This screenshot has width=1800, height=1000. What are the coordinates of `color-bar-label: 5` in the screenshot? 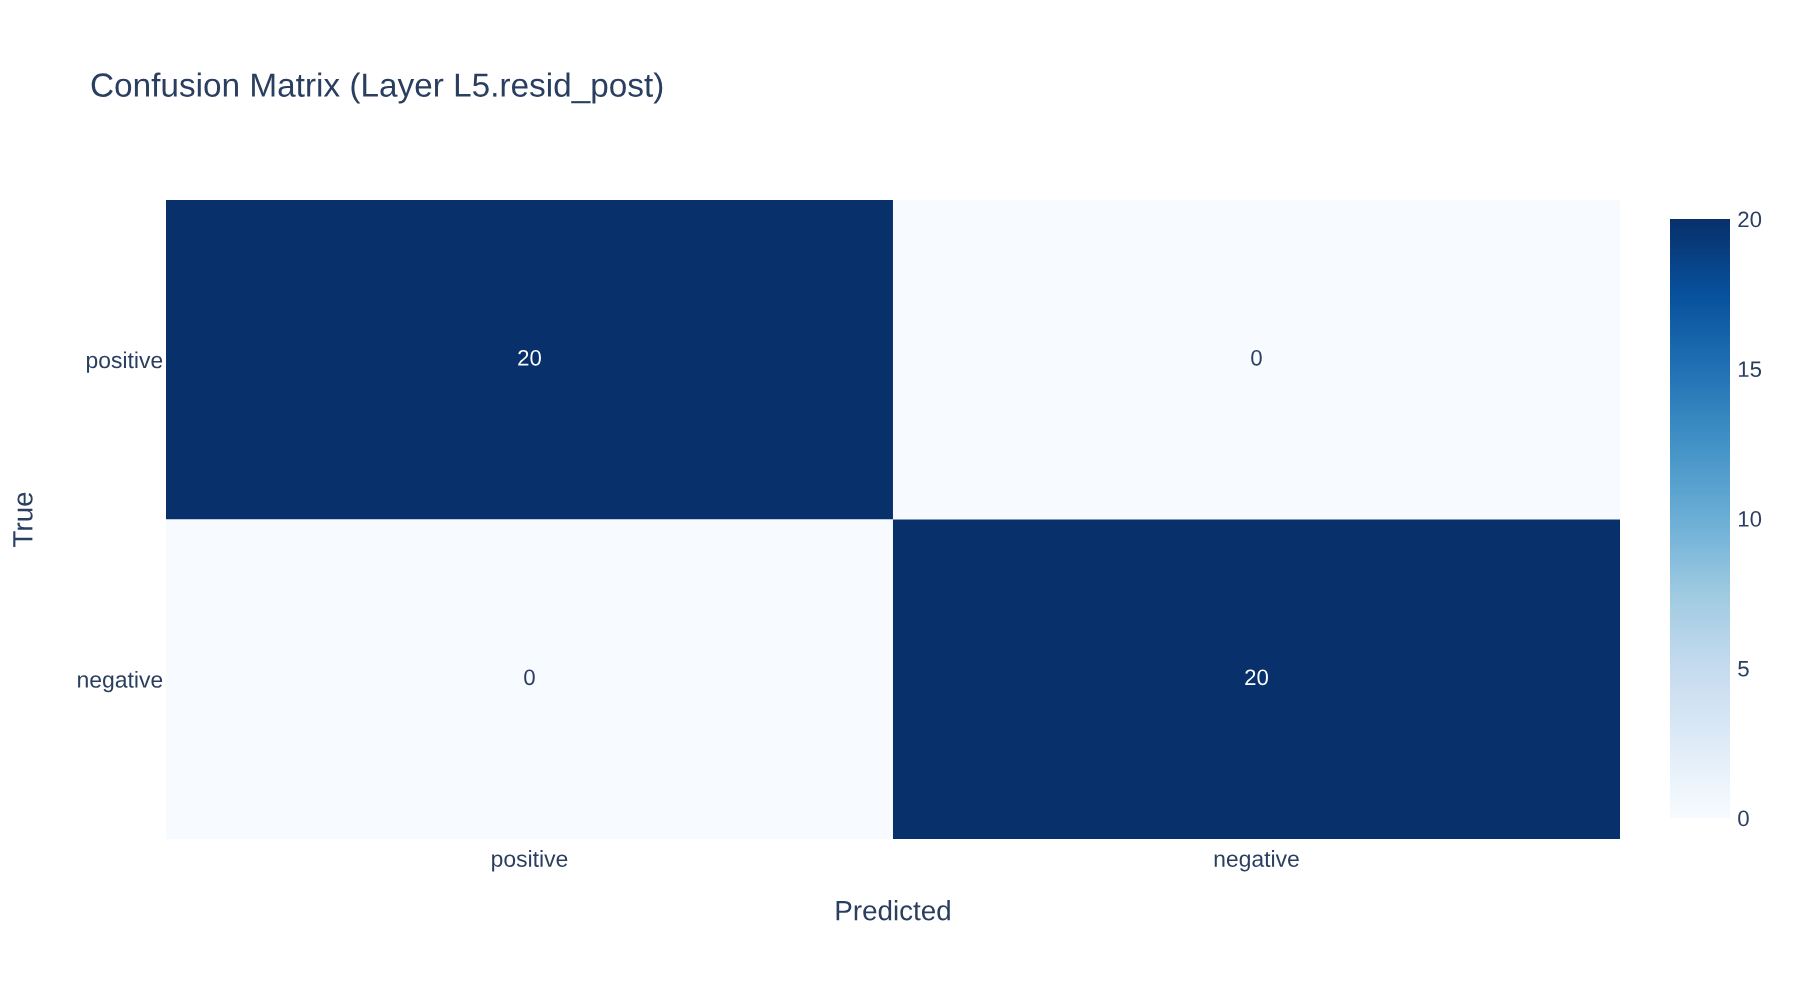 It's located at (1743, 669).